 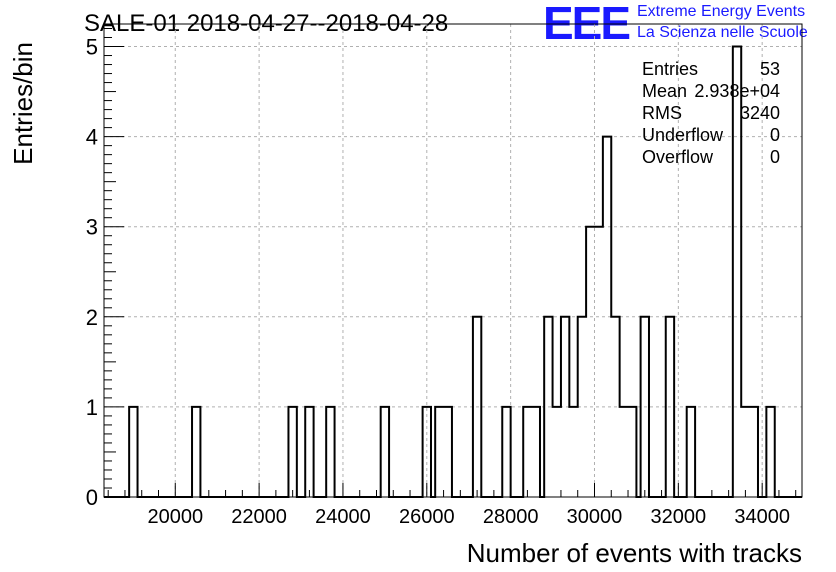 I want to click on stats-mean: Mean 2.938e+04, so click(x=711, y=92).